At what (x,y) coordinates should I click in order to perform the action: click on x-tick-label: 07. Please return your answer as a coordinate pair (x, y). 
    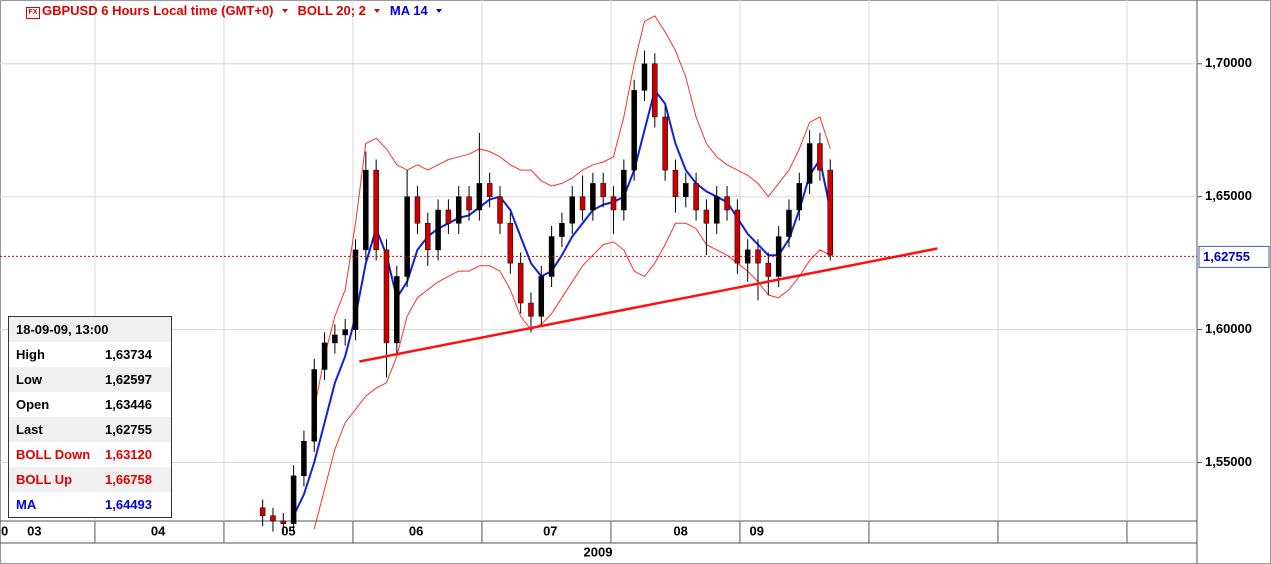
    Looking at the image, I should click on (550, 530).